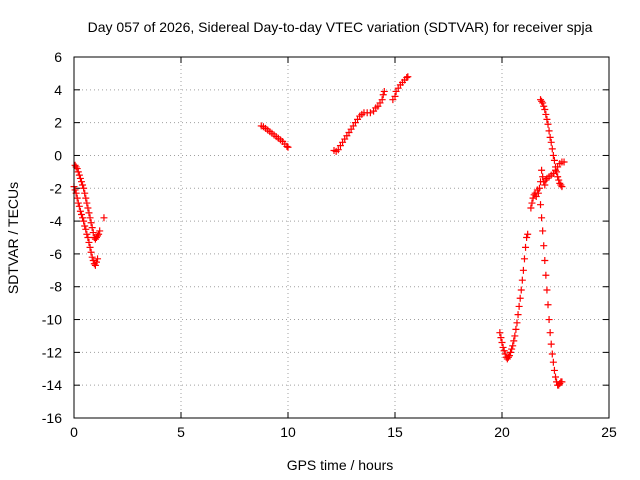  Describe the element at coordinates (181, 432) in the screenshot. I see `x-tick-label: 5` at that location.